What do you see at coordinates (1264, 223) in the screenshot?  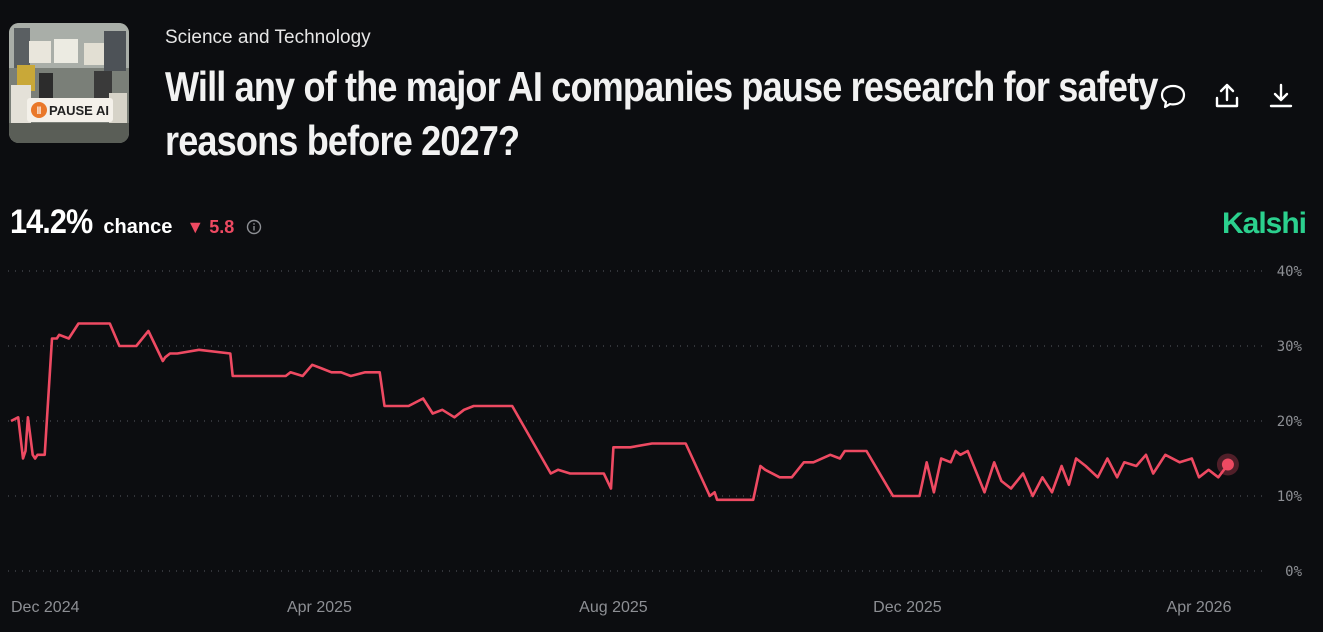 I see `brand-logo: Kalshi` at bounding box center [1264, 223].